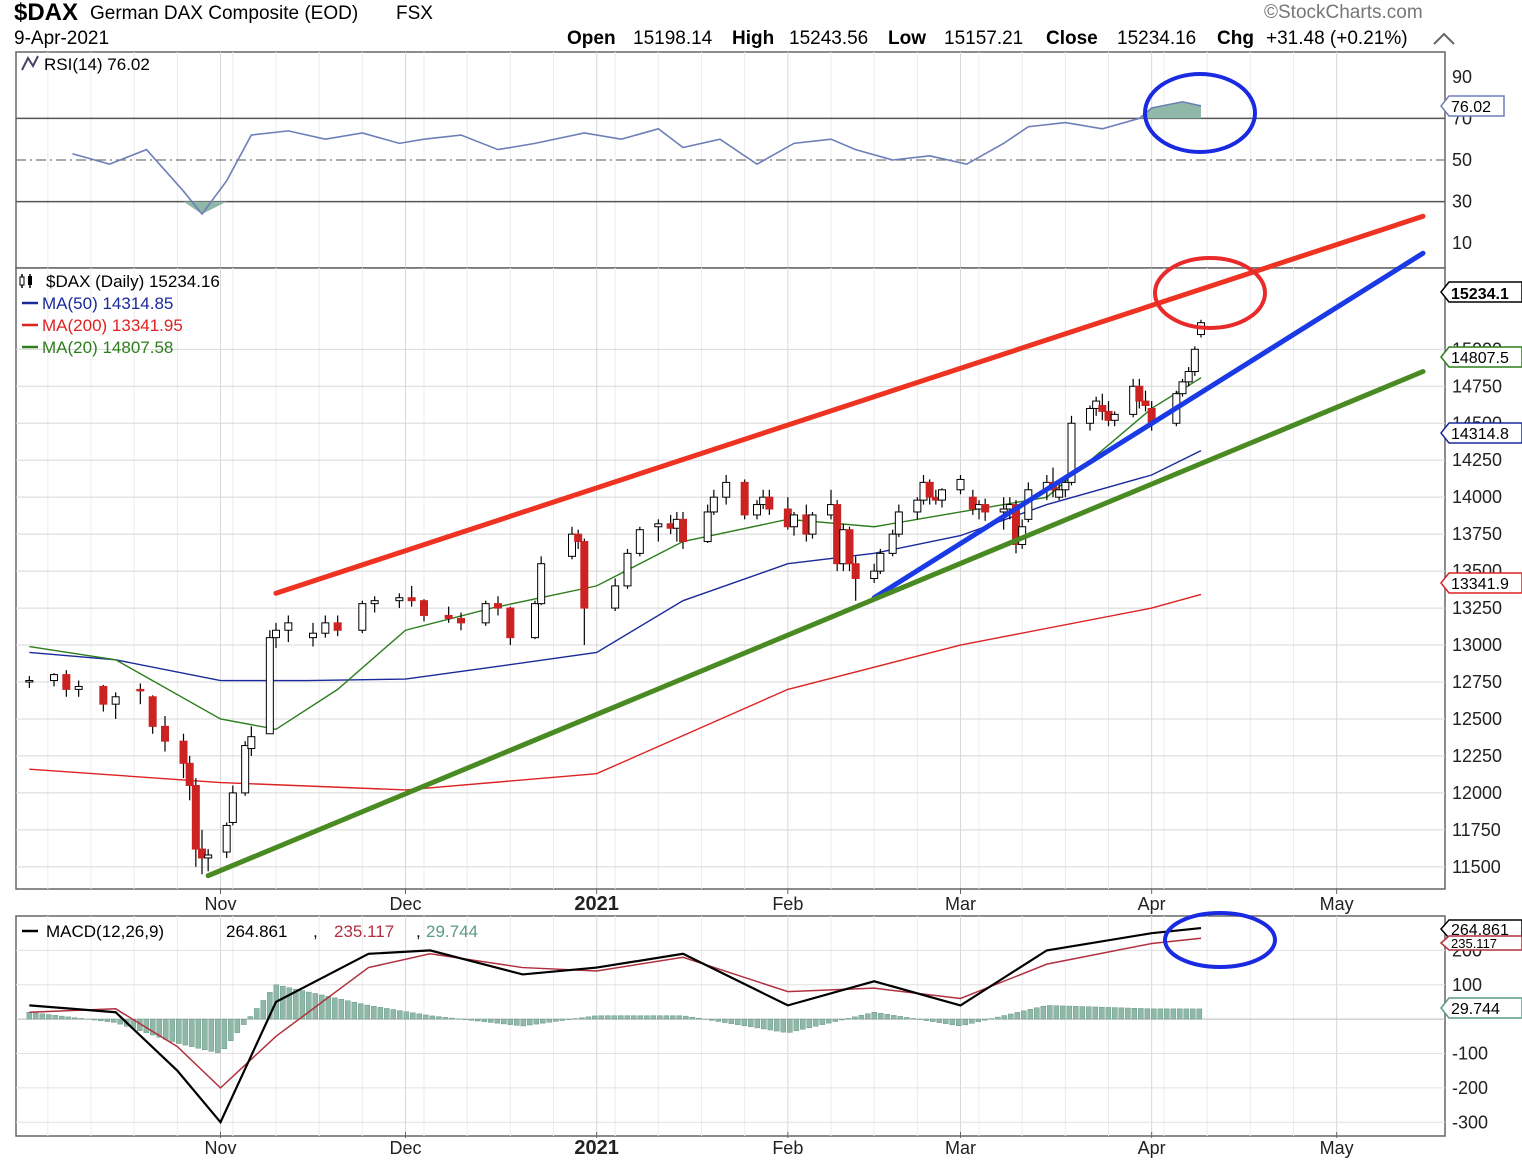 The width and height of the screenshot is (1522, 1168). I want to click on hist-legend-value: 29.744, so click(452, 931).